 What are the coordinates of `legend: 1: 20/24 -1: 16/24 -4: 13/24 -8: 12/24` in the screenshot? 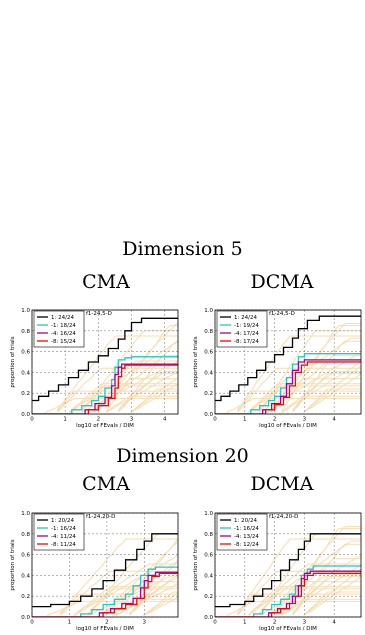 It's located at (242, 532).